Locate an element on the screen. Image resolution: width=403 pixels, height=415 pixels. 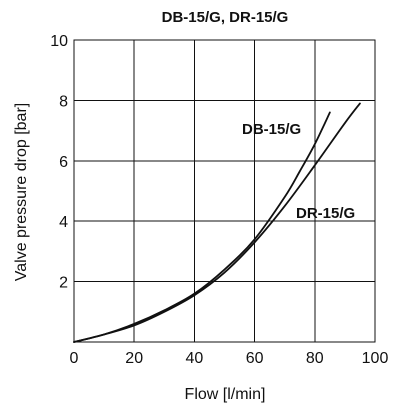
x-tick-label: 80 is located at coordinates (315, 358).